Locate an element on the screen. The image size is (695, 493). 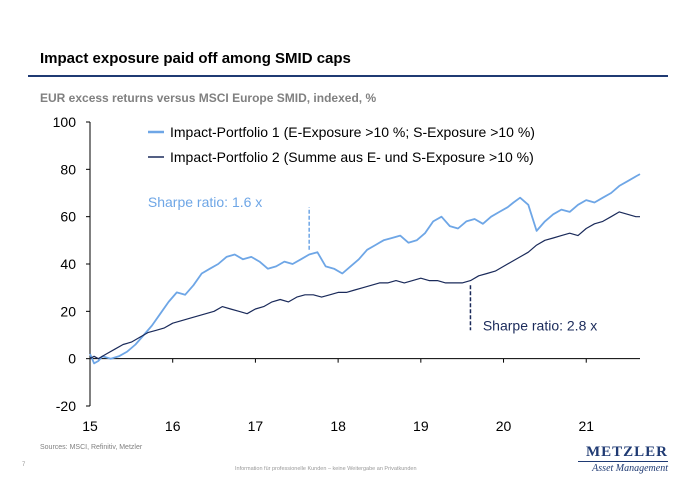
y-tick-label: 0 is located at coordinates (72, 359).